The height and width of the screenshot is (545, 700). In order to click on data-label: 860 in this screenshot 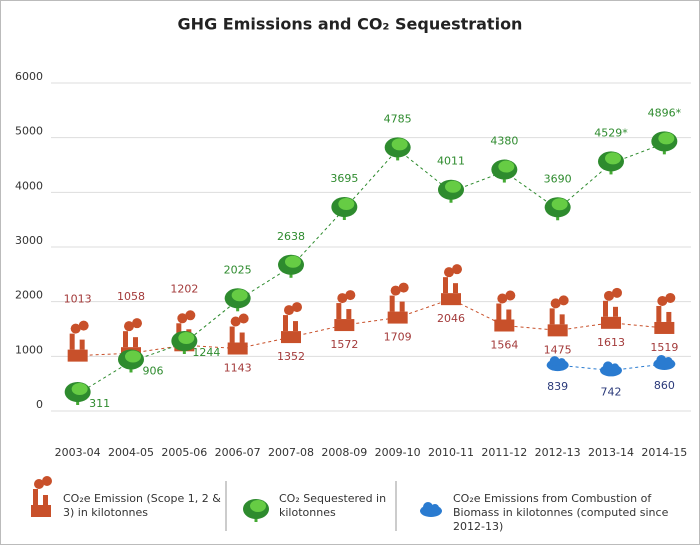, I will do `click(664, 385)`.